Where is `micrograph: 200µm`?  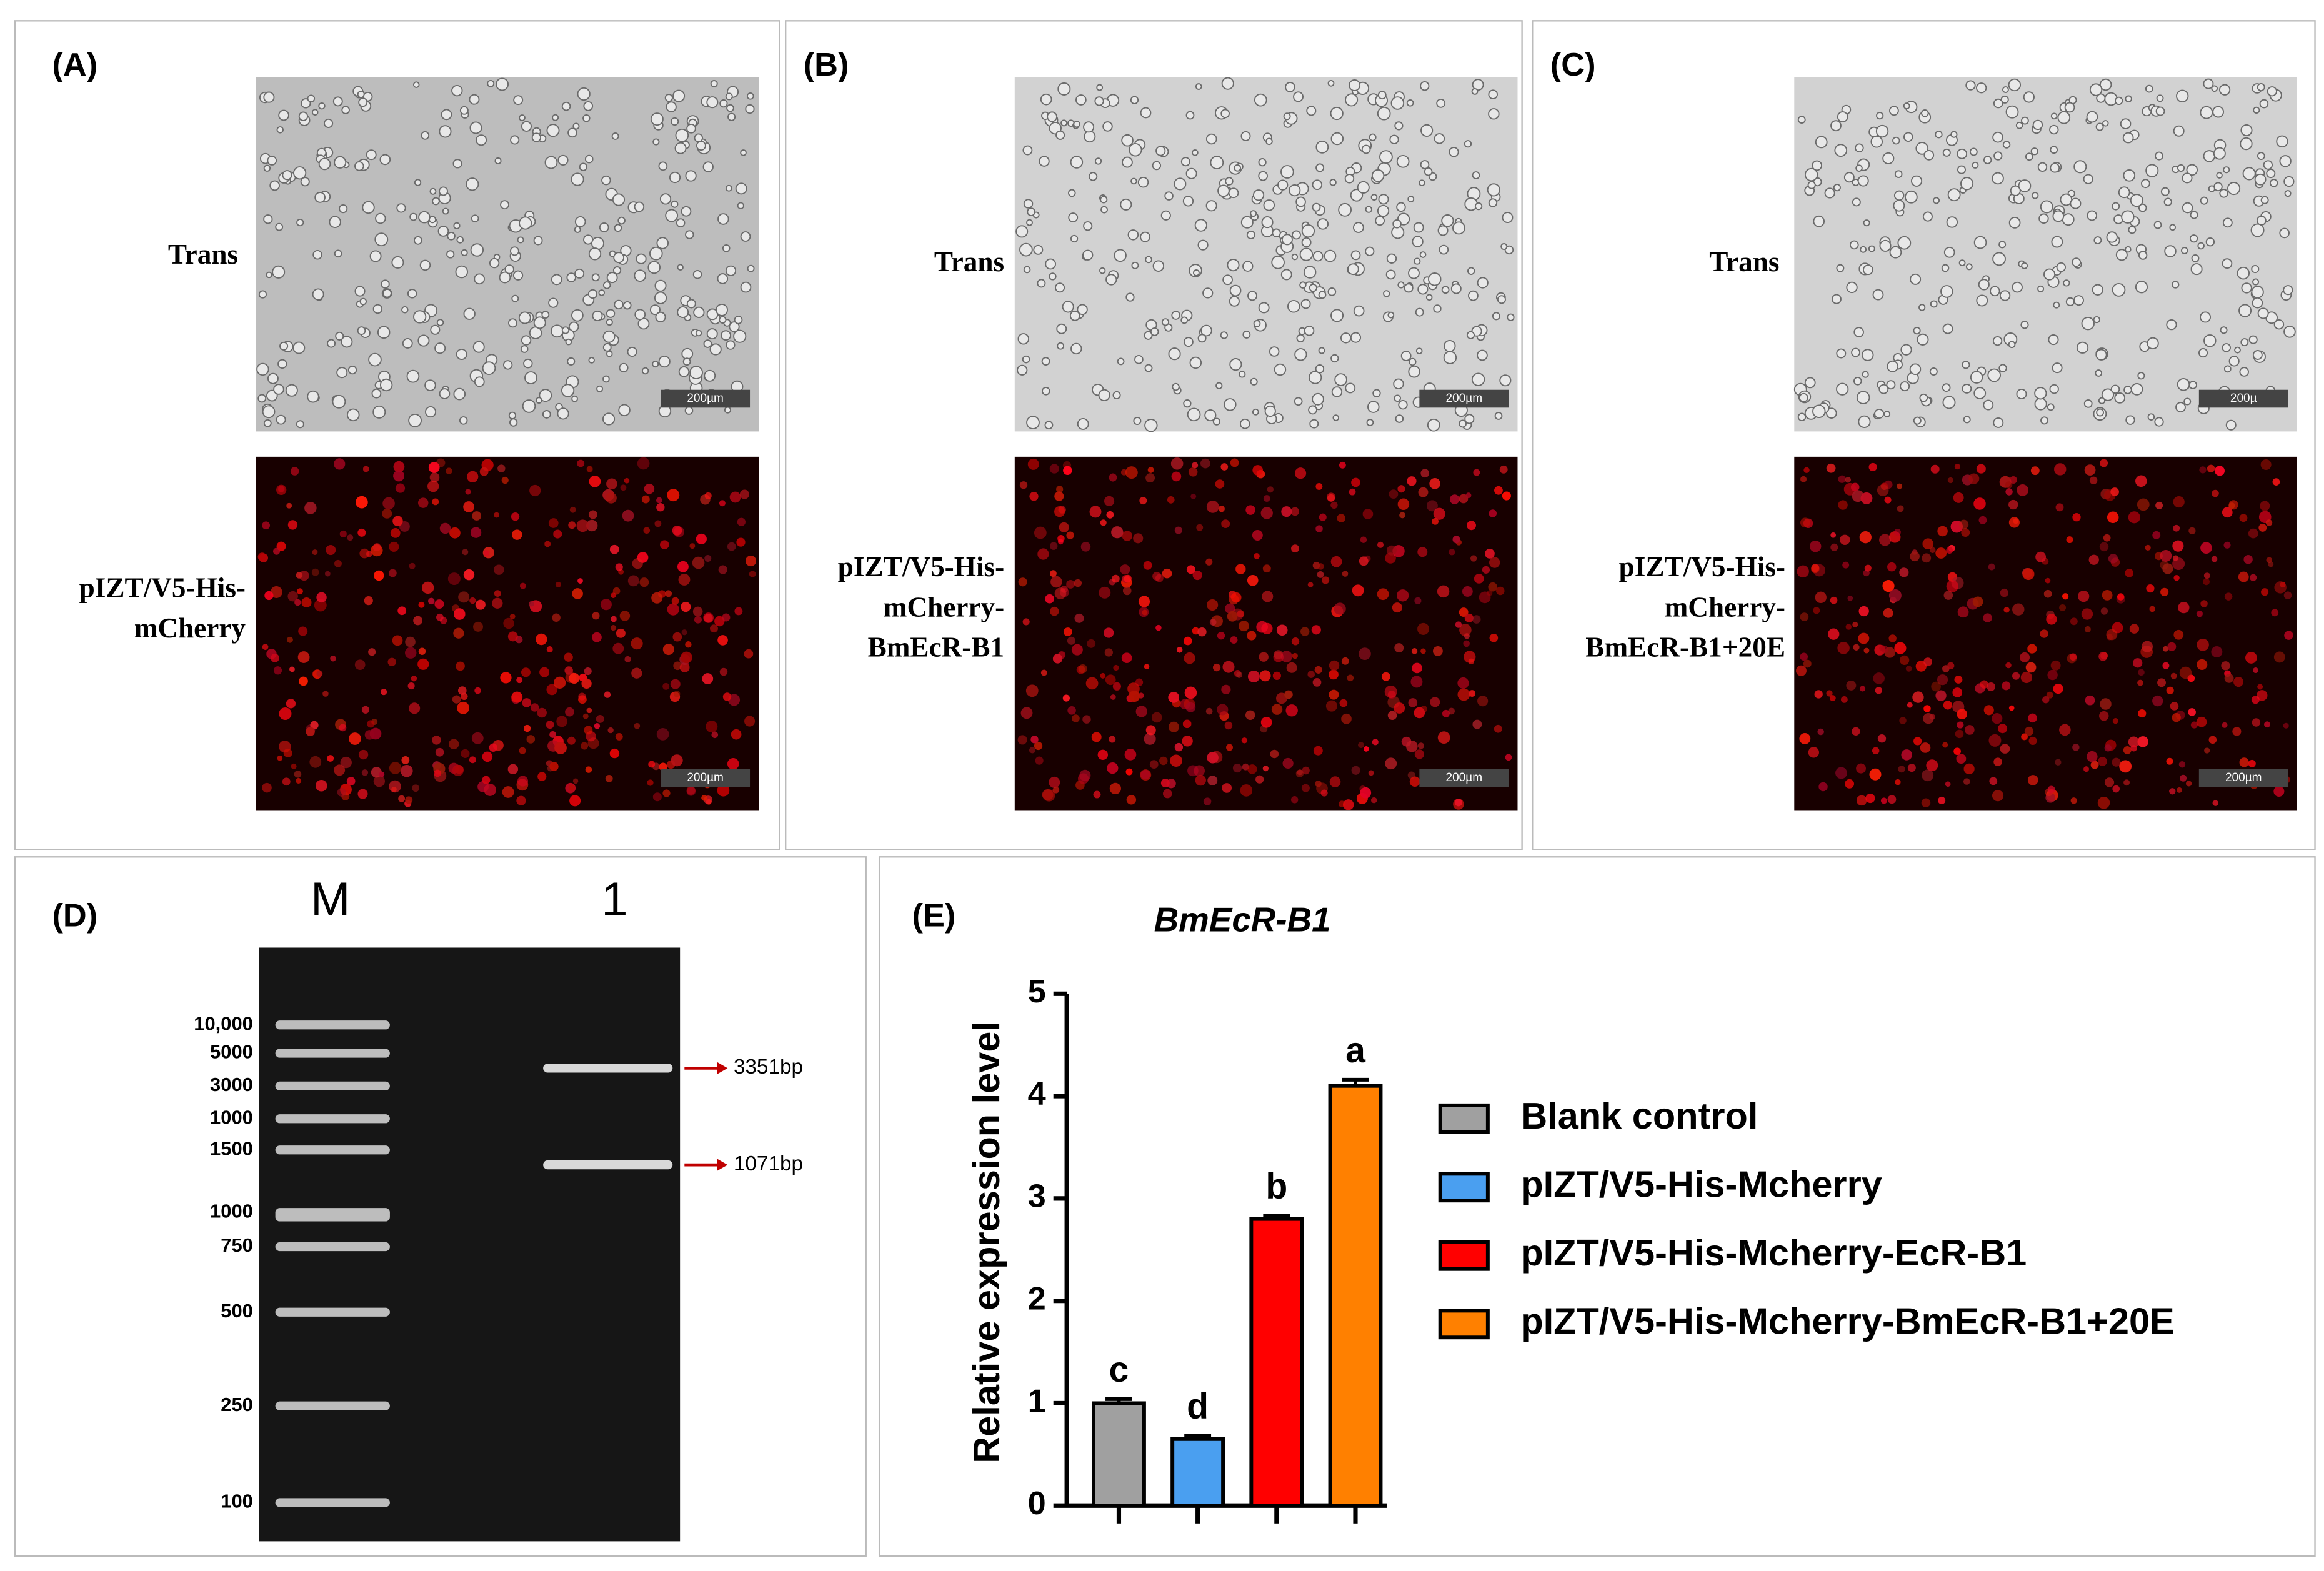 micrograph: 200µm is located at coordinates (508, 634).